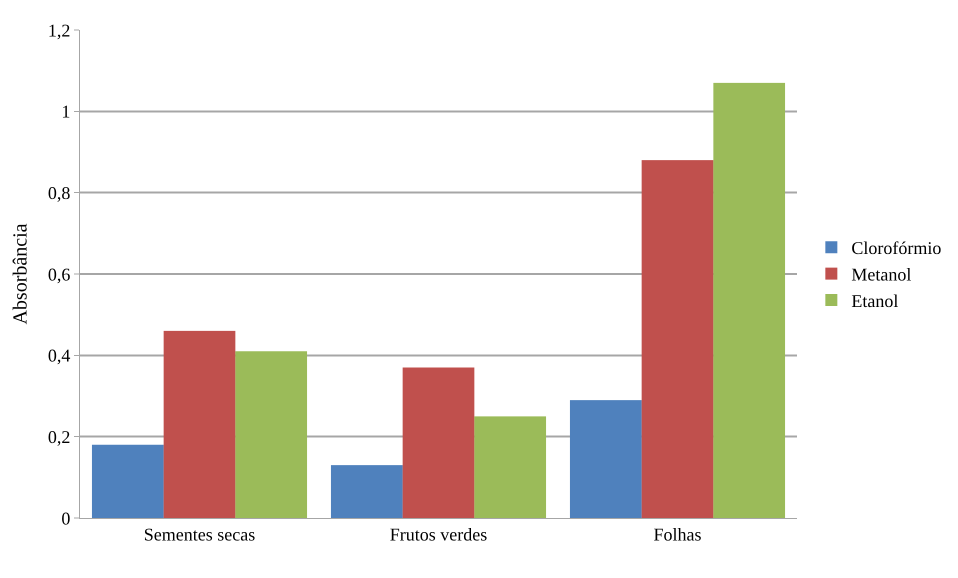  I want to click on x-tick-label: Sementes secas, so click(200, 534).